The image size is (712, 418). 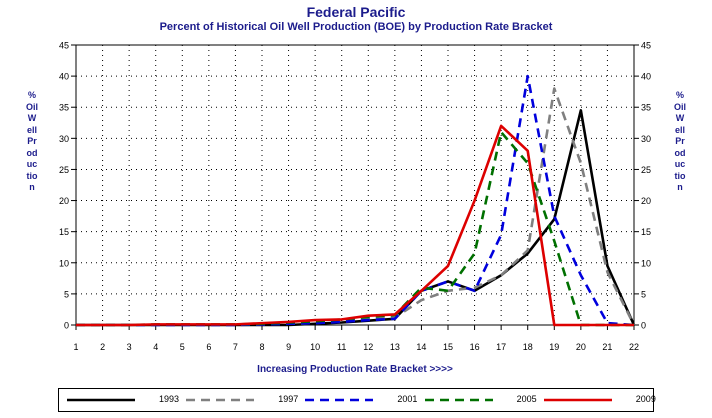 I want to click on y-tick-label-right: 35, so click(x=646, y=108).